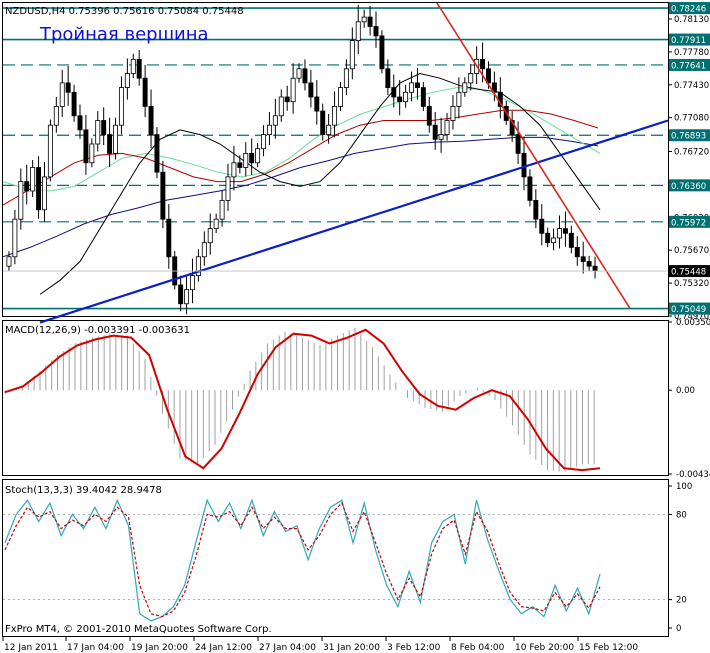 The width and height of the screenshot is (710, 653). What do you see at coordinates (688, 41) in the screenshot?
I see `level-label: 0.77911` at bounding box center [688, 41].